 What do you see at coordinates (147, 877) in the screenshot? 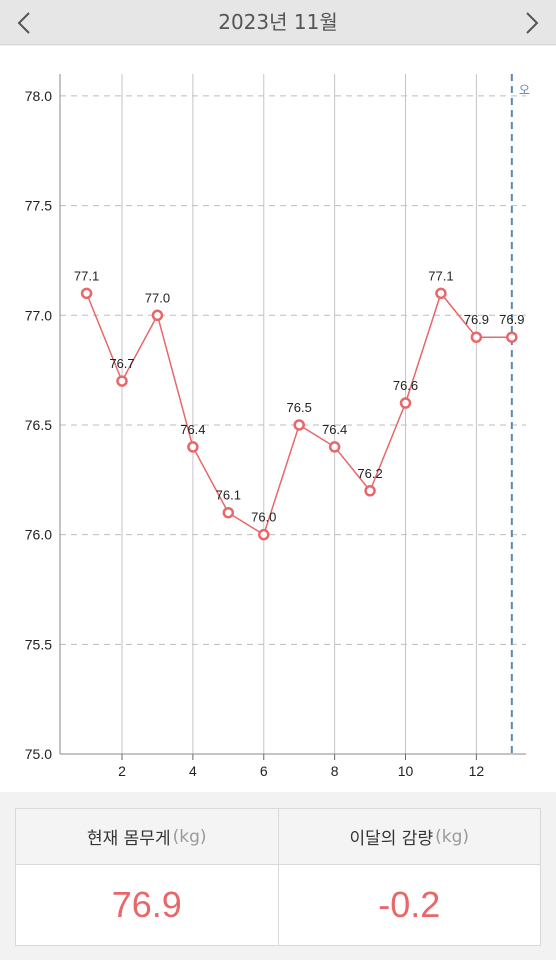
I see `current-weight-column: 현재 몸무게 (kg) 76.9` at bounding box center [147, 877].